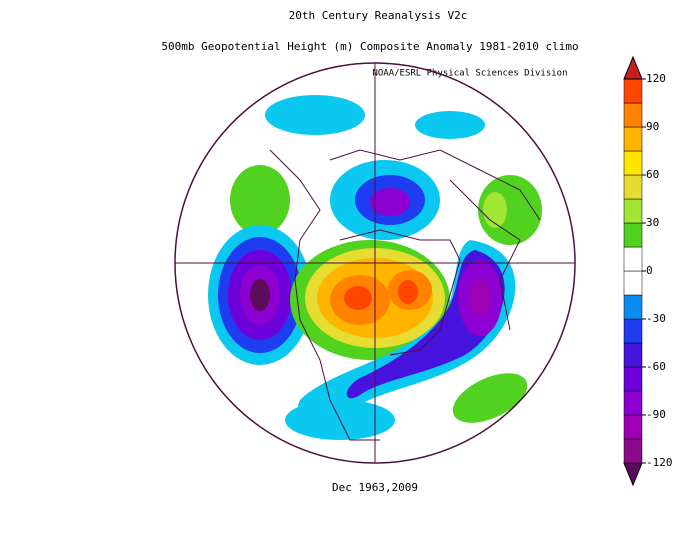  What do you see at coordinates (659, 462) in the screenshot?
I see `colorbar-tick-label: -120` at bounding box center [659, 462].